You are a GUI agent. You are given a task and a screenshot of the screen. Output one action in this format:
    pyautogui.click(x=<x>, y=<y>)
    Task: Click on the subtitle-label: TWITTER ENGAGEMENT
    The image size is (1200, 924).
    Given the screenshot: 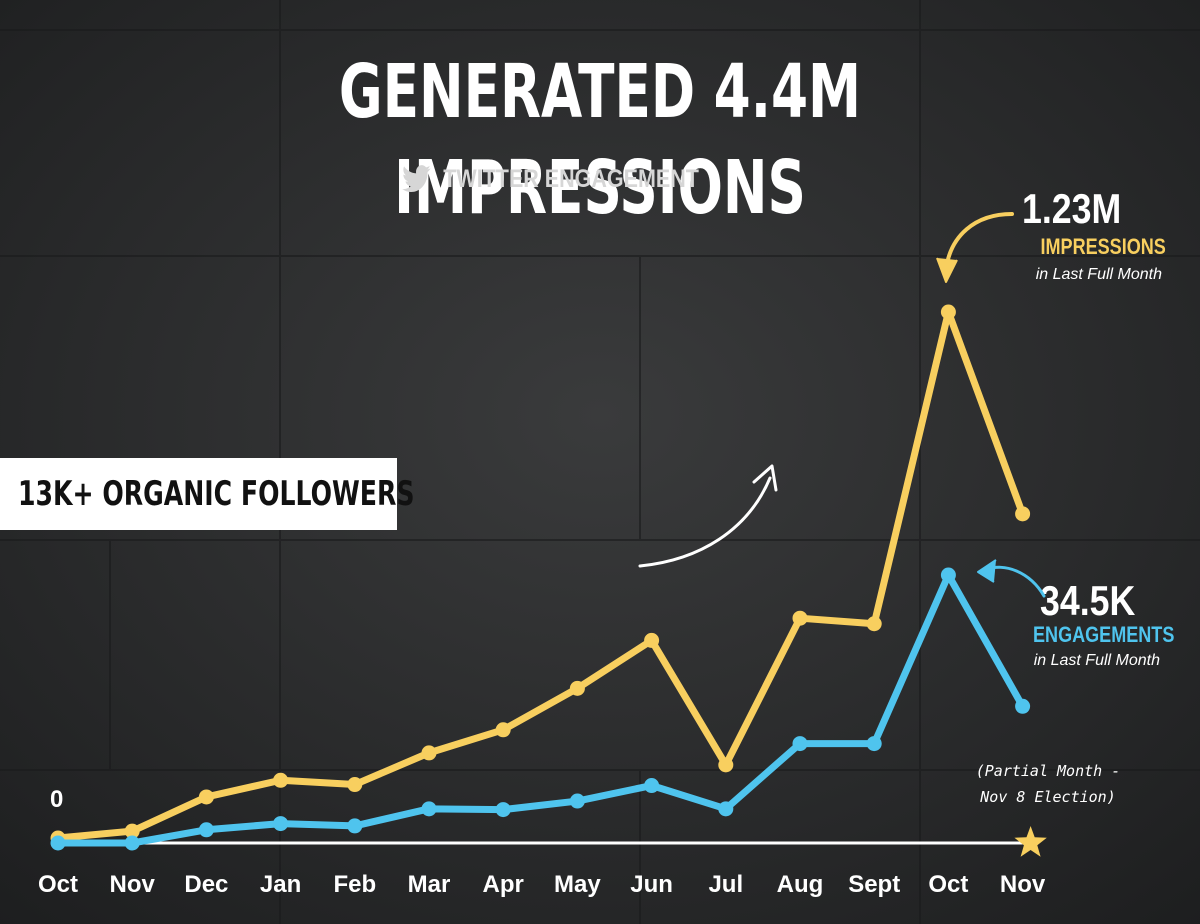 What is the action you would take?
    pyautogui.click(x=571, y=178)
    